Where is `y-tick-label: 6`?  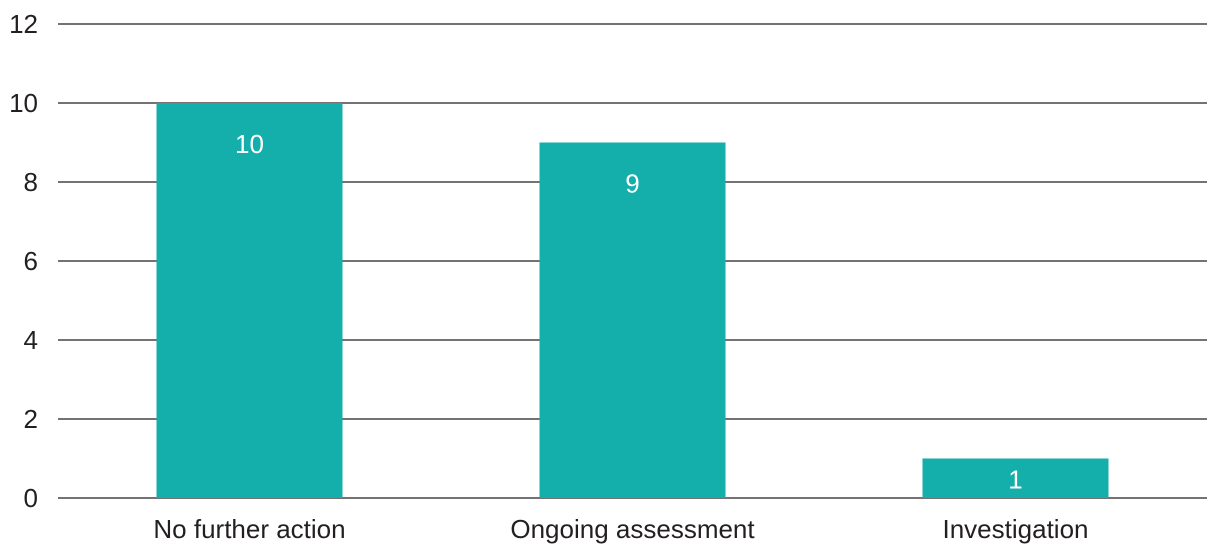 y-tick-label: 6 is located at coordinates (31, 261).